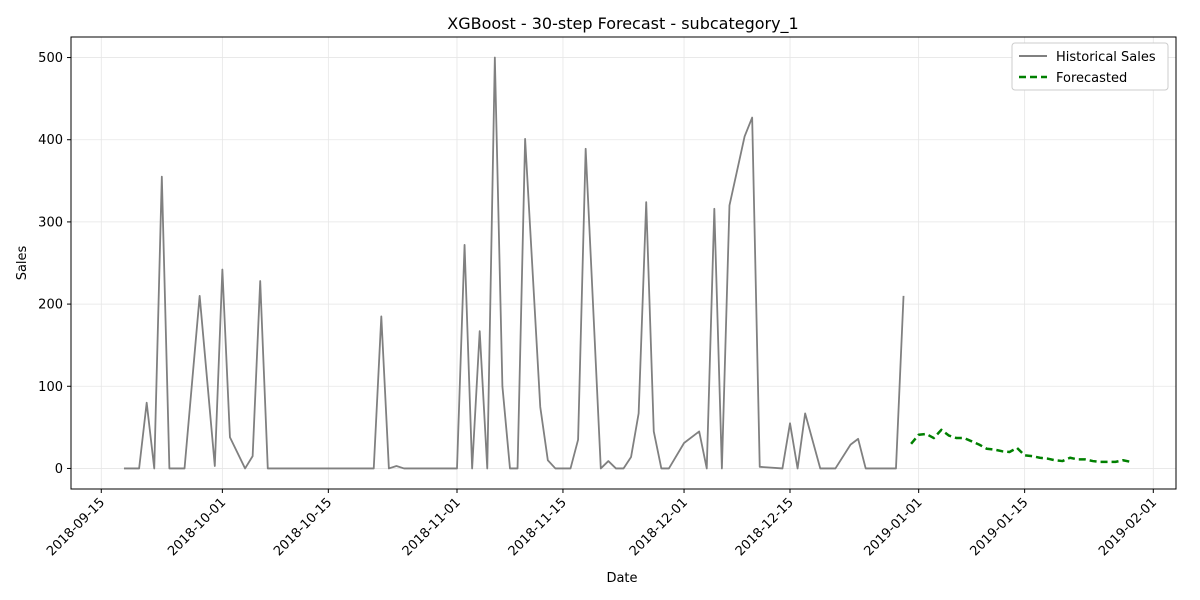 The height and width of the screenshot is (600, 1200). What do you see at coordinates (76, 527) in the screenshot?
I see `x-tick-label: 2018-09-15` at bounding box center [76, 527].